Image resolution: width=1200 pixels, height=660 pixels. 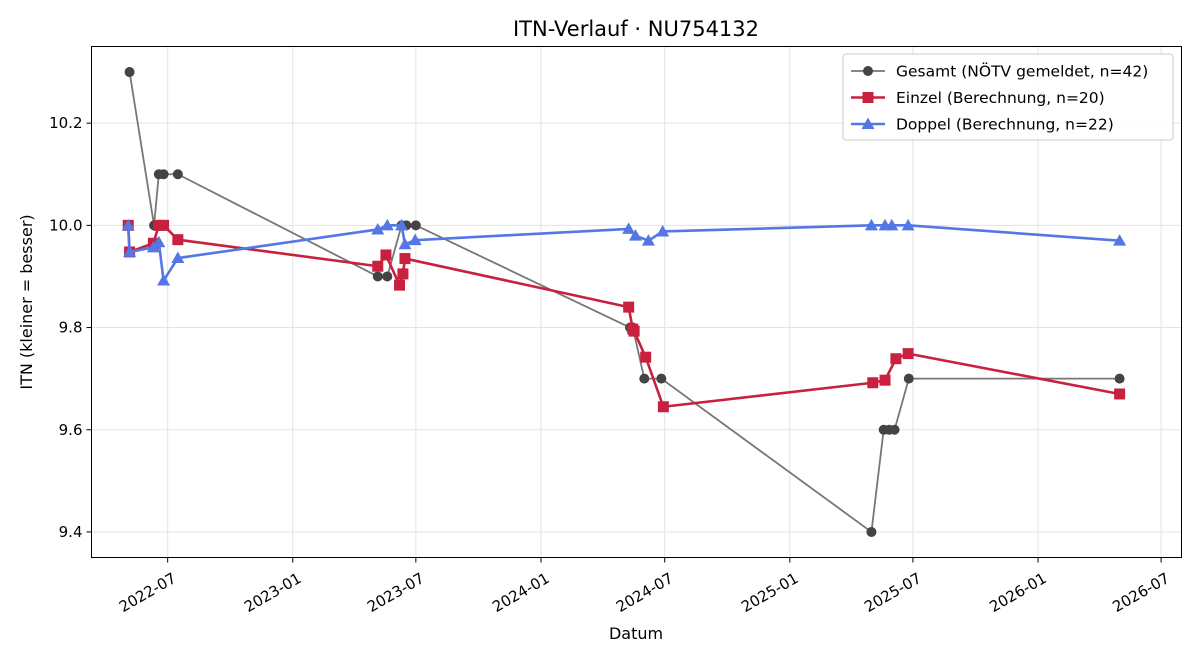 I want to click on series-triangle, so click(x=624, y=252).